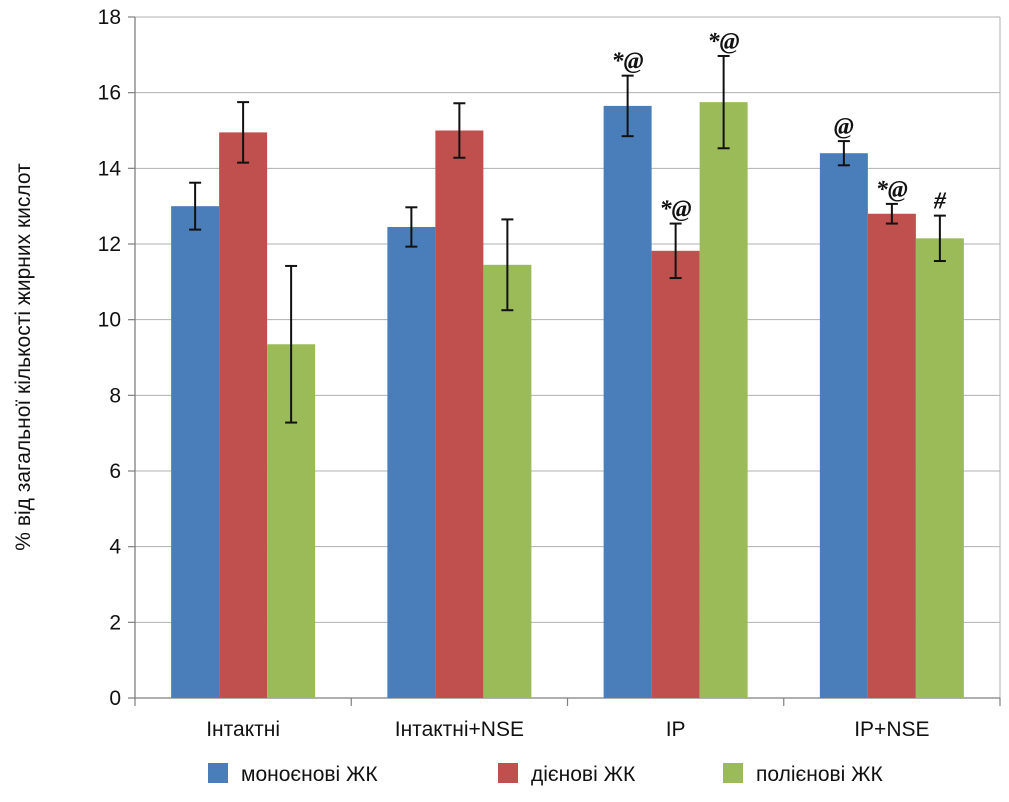 The height and width of the screenshot is (802, 1009). Describe the element at coordinates (844, 127) in the screenshot. I see `significance-label: @` at that location.